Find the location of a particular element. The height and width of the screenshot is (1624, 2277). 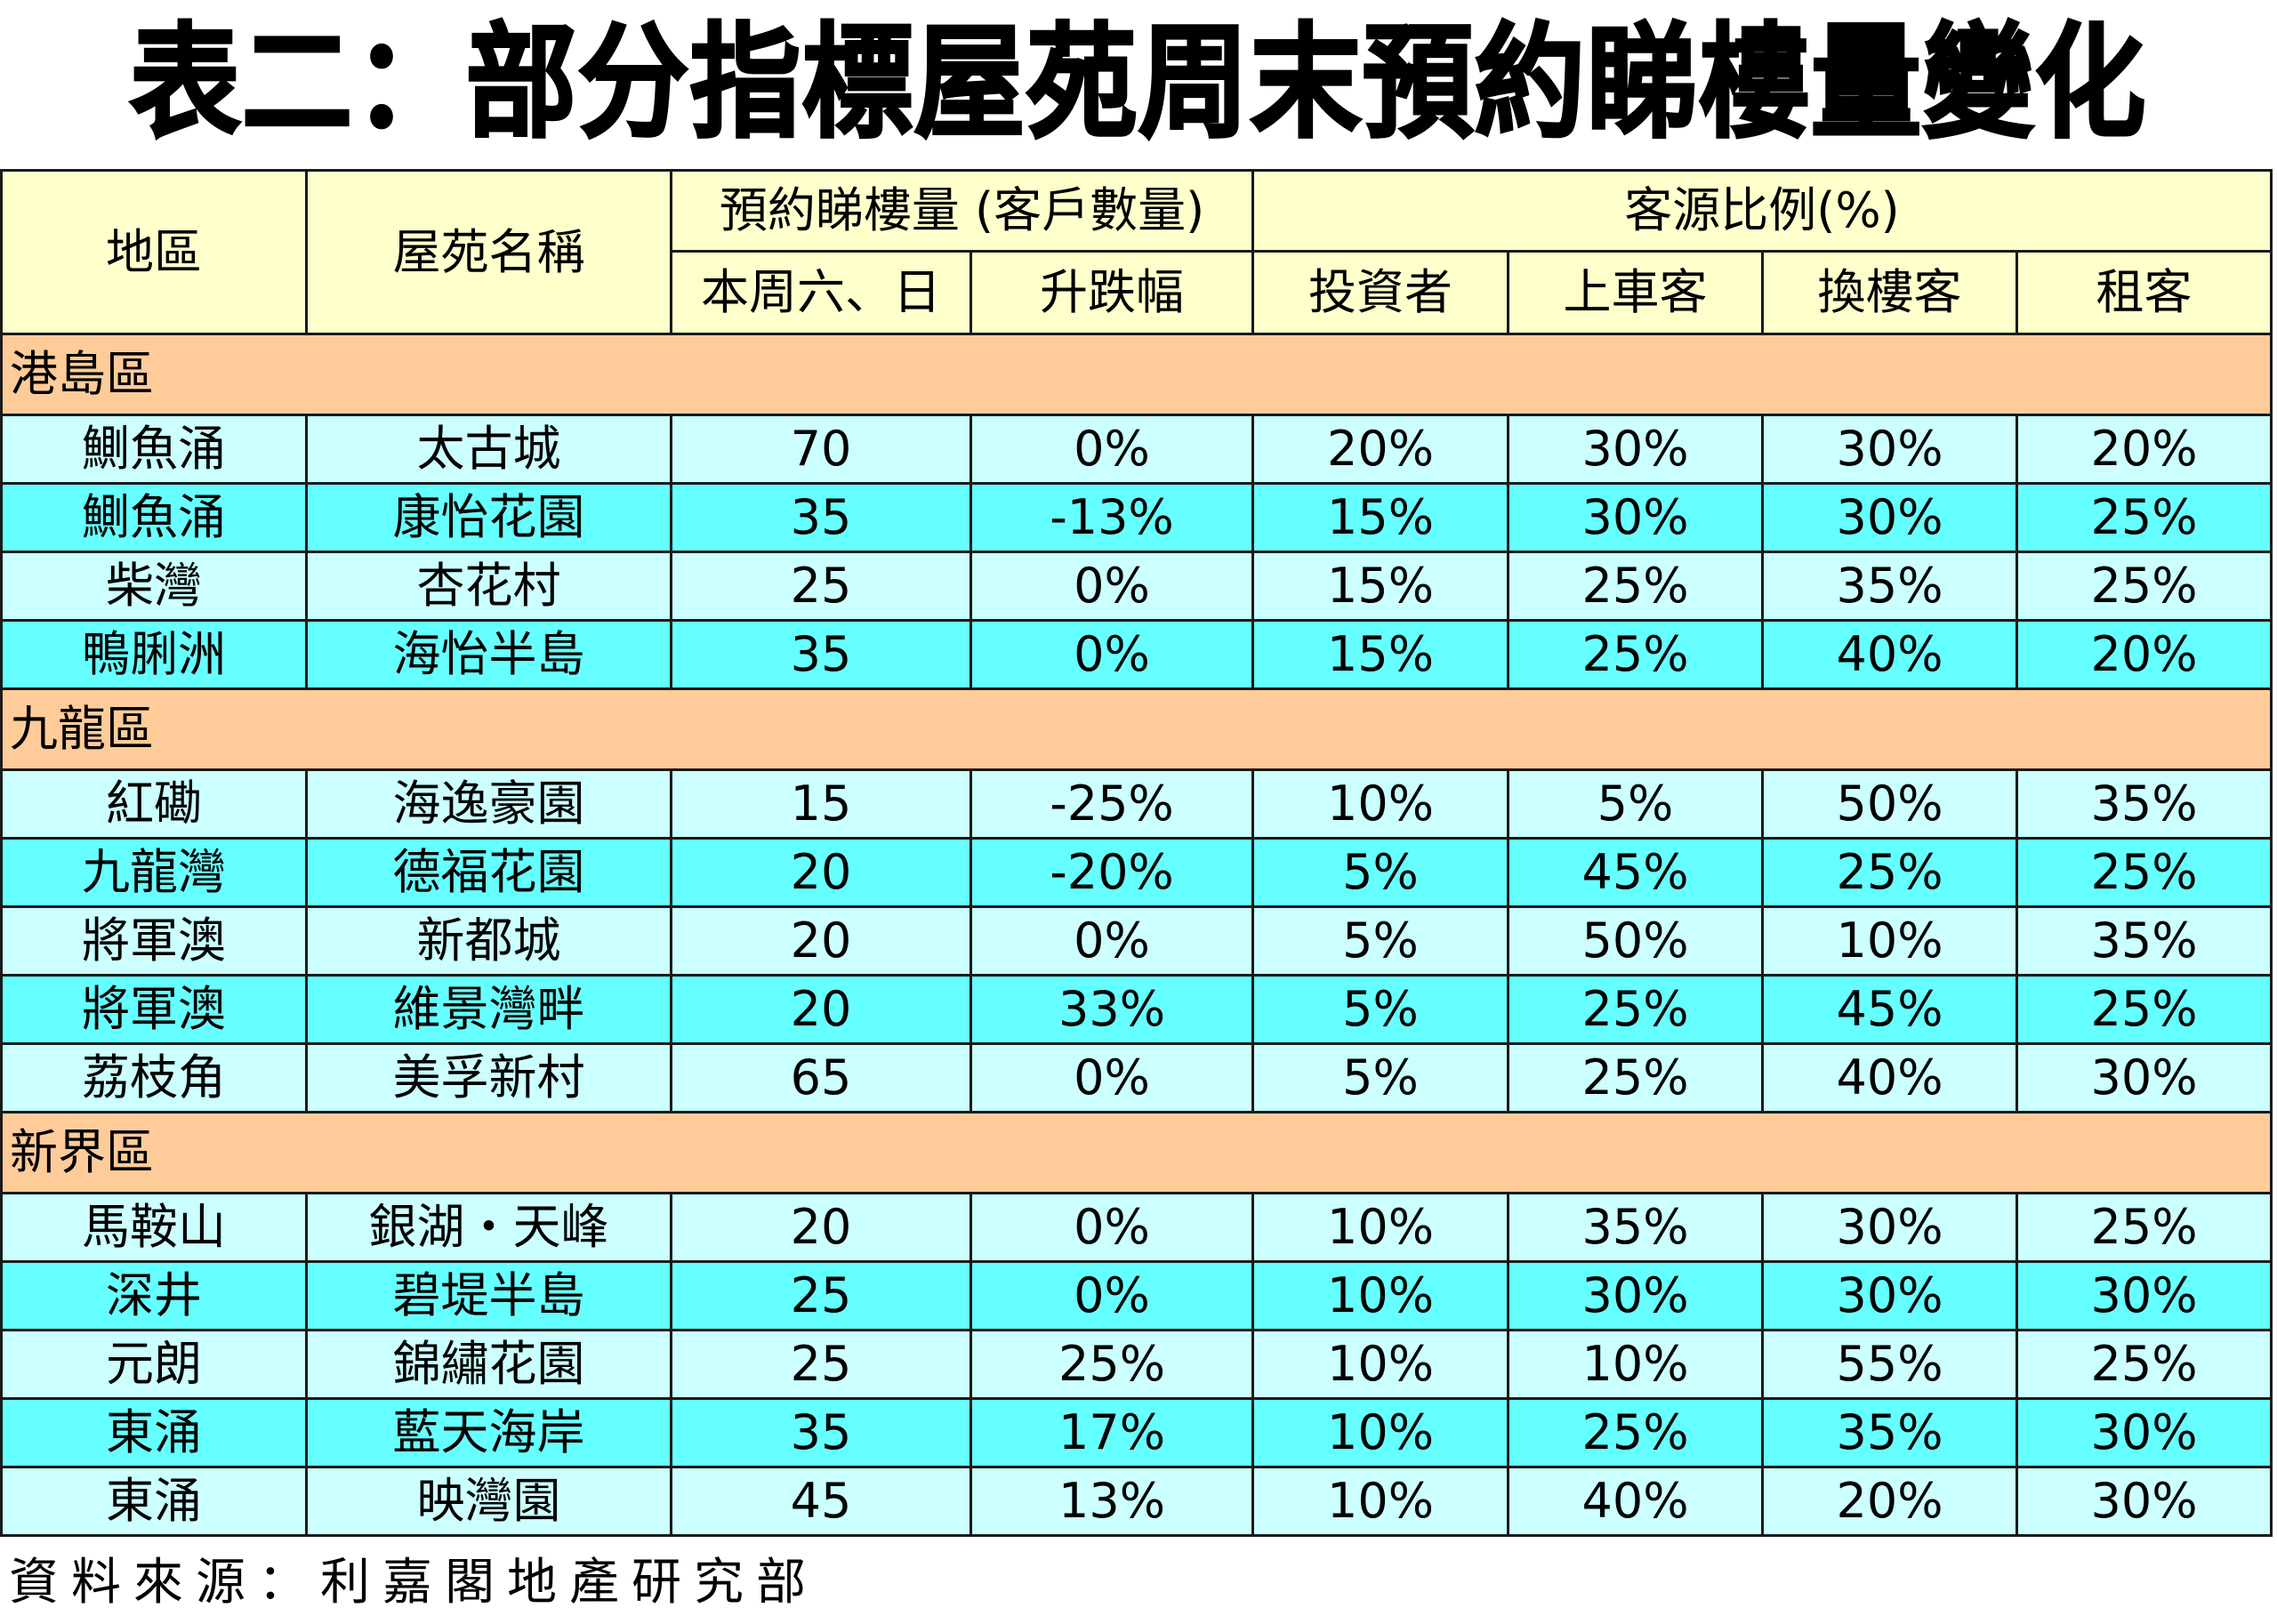

cell-upgrader: 45% is located at coordinates (1889, 1010).